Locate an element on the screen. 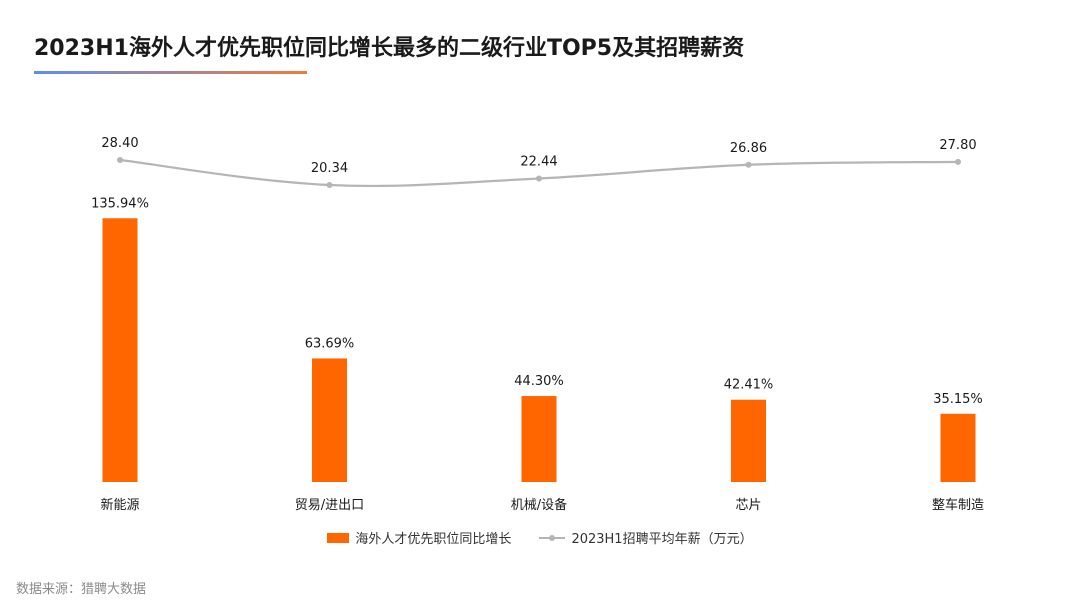 The height and width of the screenshot is (608, 1080). legend-item-line: 2023H1招聘平均年薪（万元） is located at coordinates (646, 537).